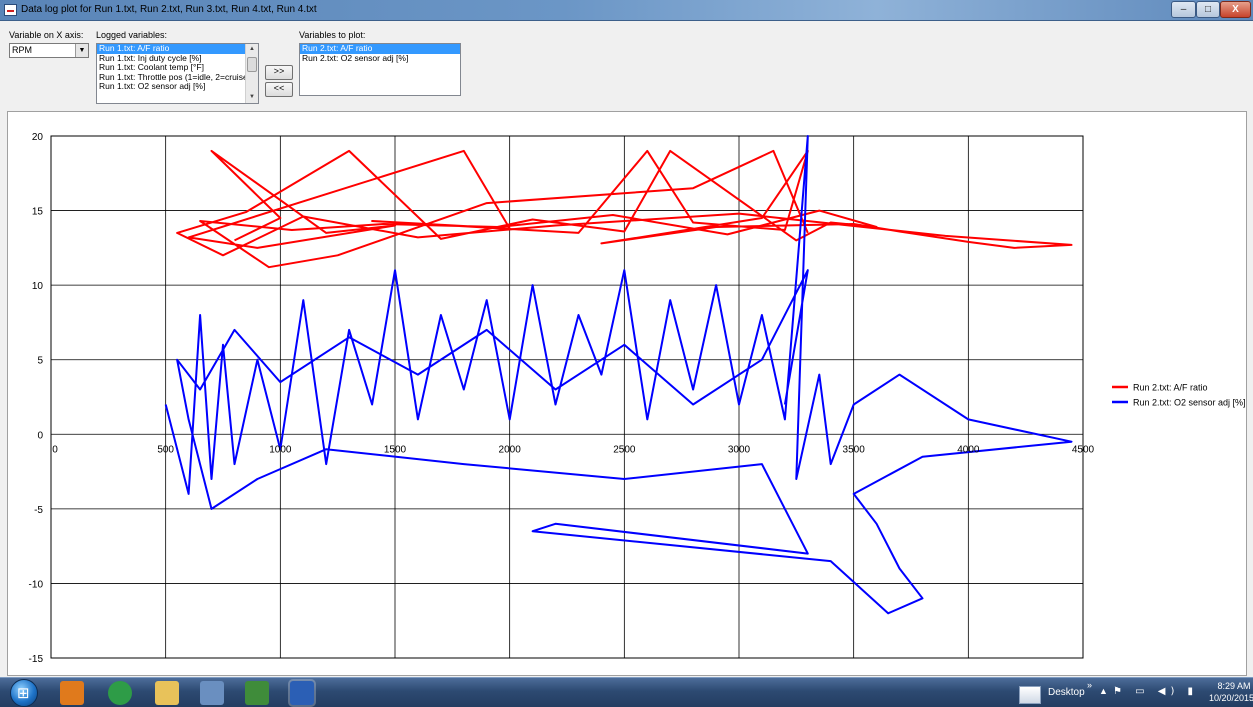  I want to click on logged-variable-item: Run 1.txt: Inj duty cycle [%], so click(150, 58).